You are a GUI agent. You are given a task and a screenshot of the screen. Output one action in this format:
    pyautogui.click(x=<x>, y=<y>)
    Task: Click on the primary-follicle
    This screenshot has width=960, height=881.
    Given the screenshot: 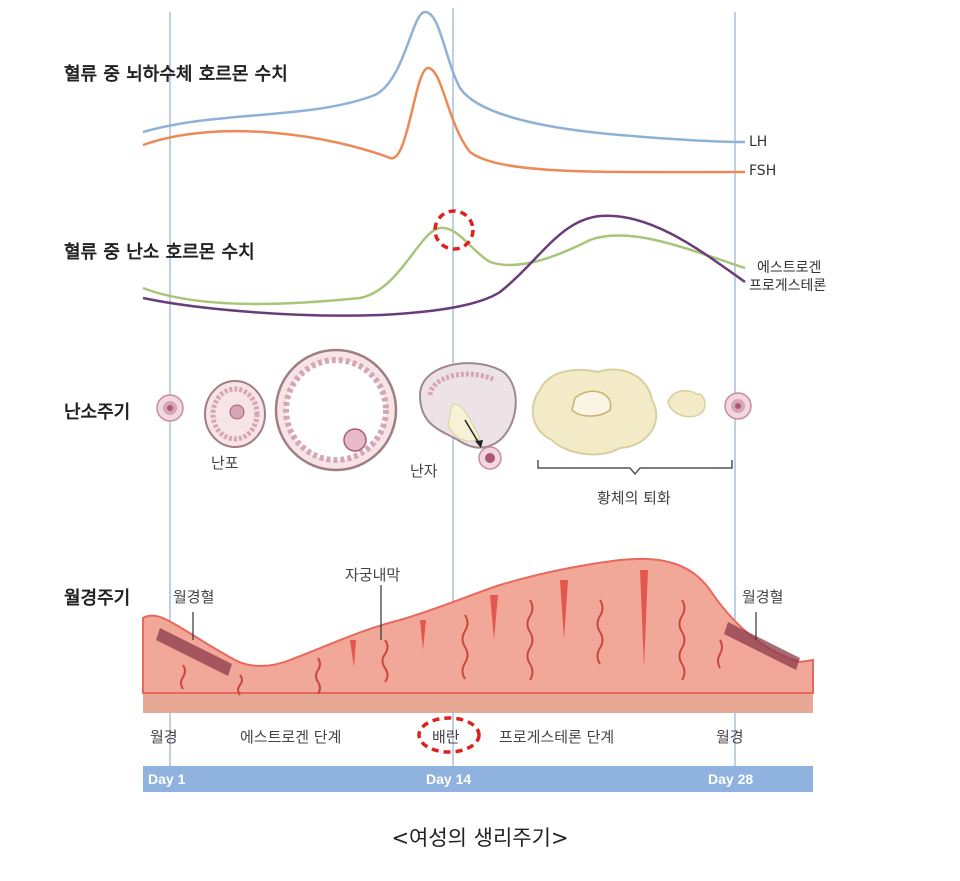 What is the action you would take?
    pyautogui.click(x=235, y=414)
    